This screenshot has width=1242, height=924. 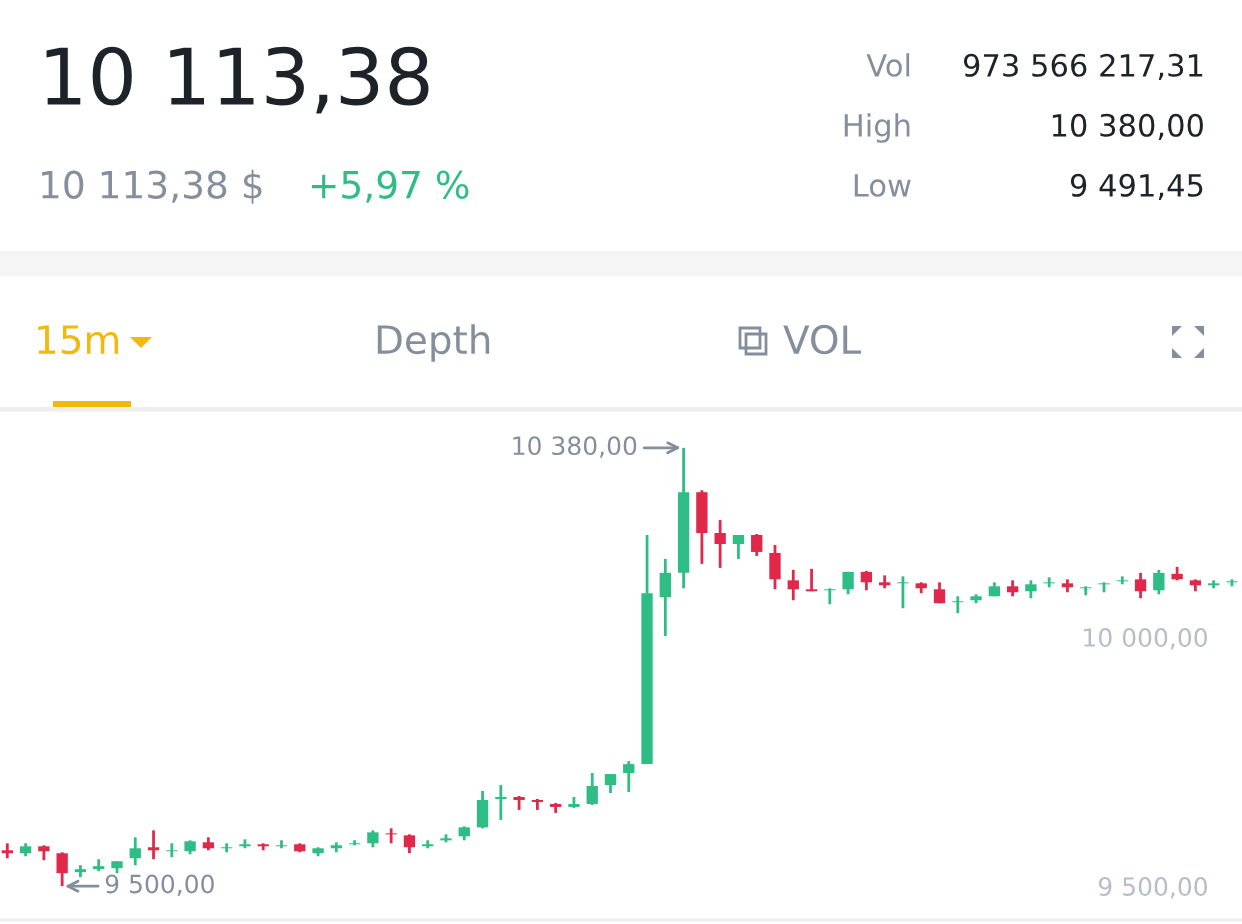 What do you see at coordinates (237, 80) in the screenshot?
I see `chart-title: 10 113,38` at bounding box center [237, 80].